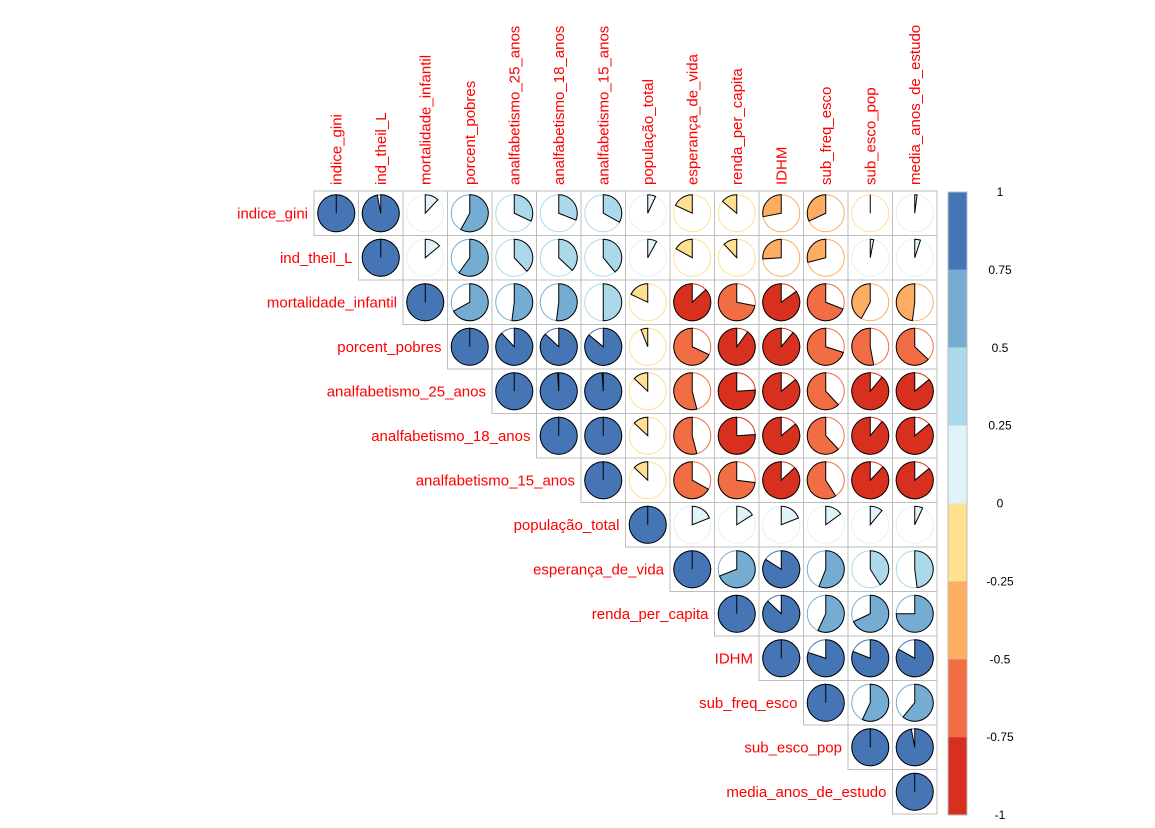 The image size is (1155, 828). What do you see at coordinates (648, 132) in the screenshot?
I see `column-label: população_total` at bounding box center [648, 132].